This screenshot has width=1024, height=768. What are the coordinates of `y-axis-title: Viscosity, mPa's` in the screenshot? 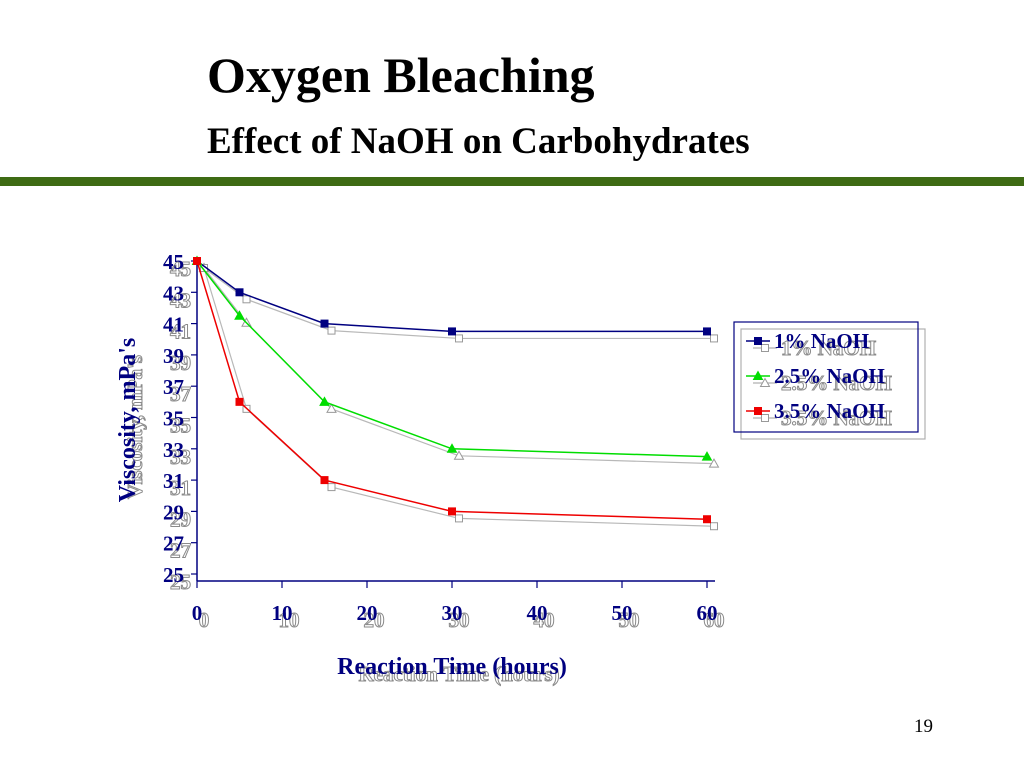 It's located at (128, 420).